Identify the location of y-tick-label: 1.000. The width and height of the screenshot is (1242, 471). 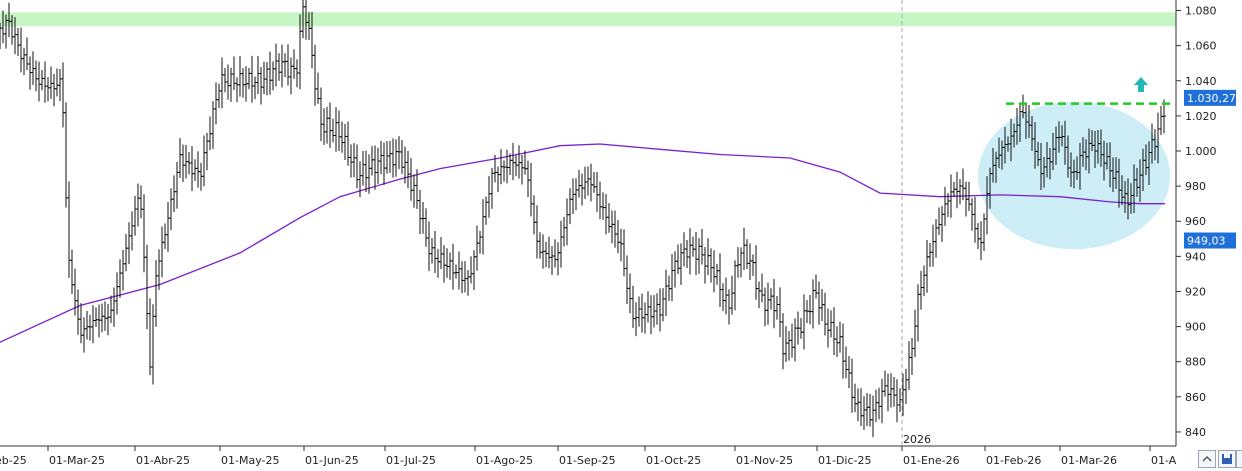
(1201, 151).